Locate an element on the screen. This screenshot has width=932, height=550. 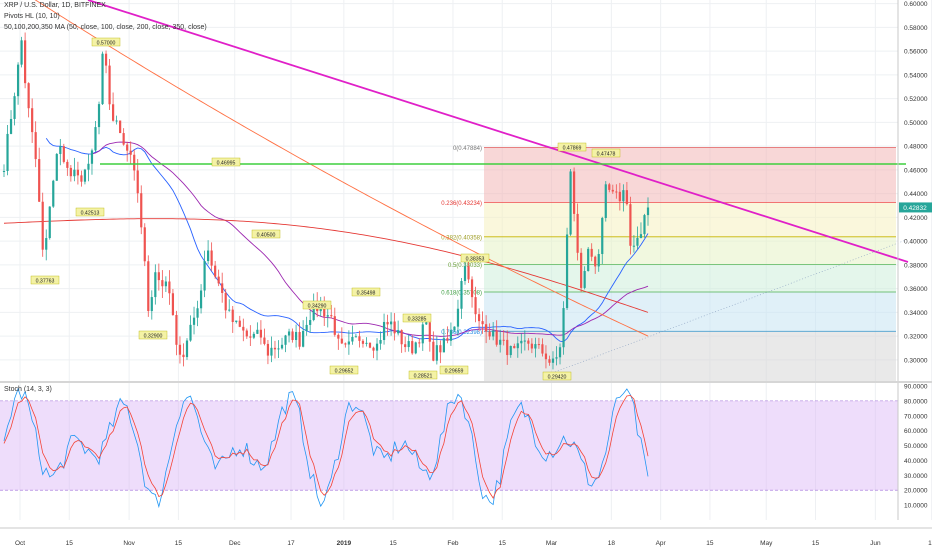
pivot-label: 0.47869 is located at coordinates (572, 149).